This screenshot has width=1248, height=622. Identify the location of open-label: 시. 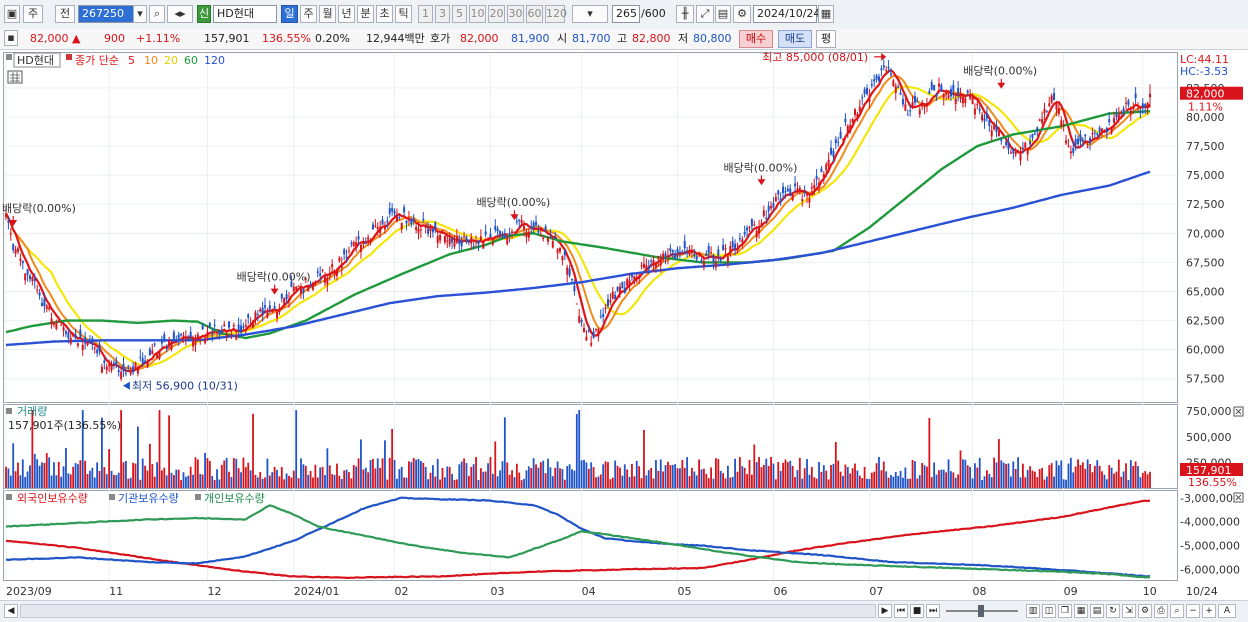
(562, 38).